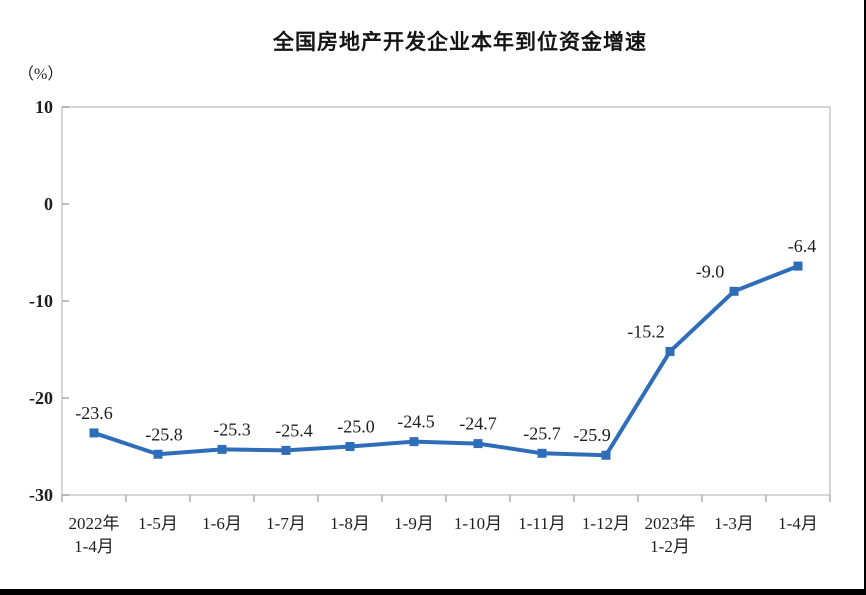 This screenshot has width=866, height=595. Describe the element at coordinates (232, 429) in the screenshot. I see `data-point-label: -25.3` at that location.